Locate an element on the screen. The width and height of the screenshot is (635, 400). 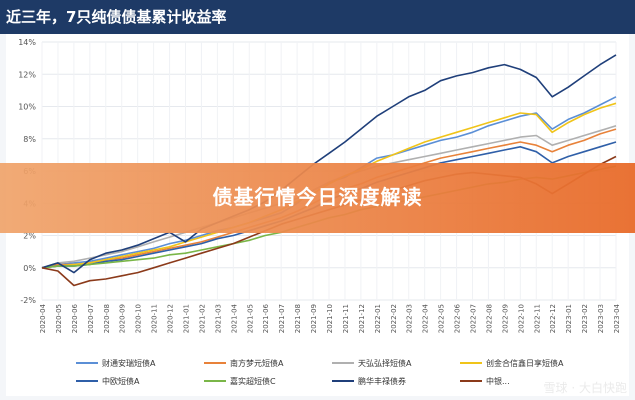
x-tick-label: 2023-02 is located at coordinates (585, 318).